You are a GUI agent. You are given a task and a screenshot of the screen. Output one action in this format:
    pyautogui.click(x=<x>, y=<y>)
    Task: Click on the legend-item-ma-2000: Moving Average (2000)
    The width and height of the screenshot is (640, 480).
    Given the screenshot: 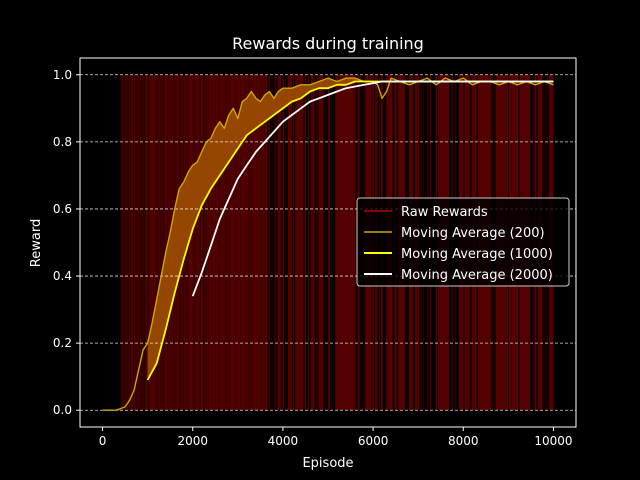 What is the action you would take?
    pyautogui.click(x=458, y=275)
    